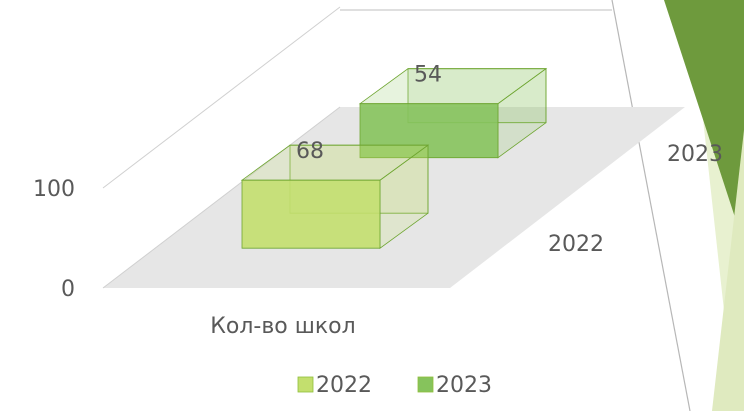  I want to click on y-tick-label: 0, so click(68, 289).